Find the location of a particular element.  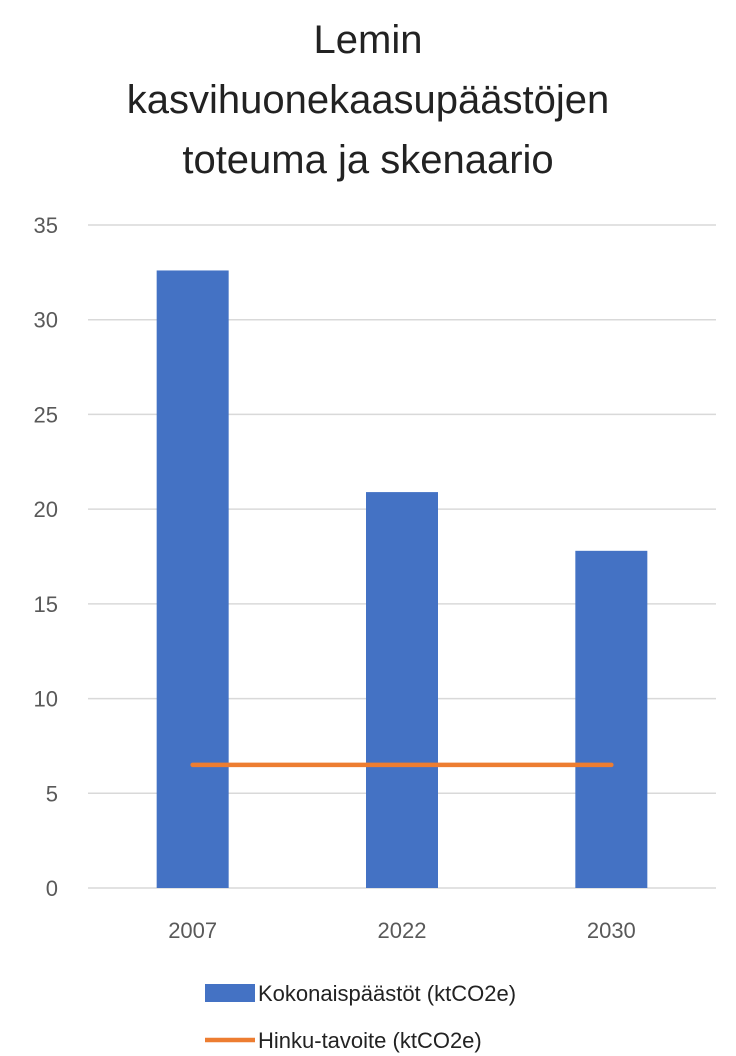

y-tick-label: 5 is located at coordinates (52, 793).